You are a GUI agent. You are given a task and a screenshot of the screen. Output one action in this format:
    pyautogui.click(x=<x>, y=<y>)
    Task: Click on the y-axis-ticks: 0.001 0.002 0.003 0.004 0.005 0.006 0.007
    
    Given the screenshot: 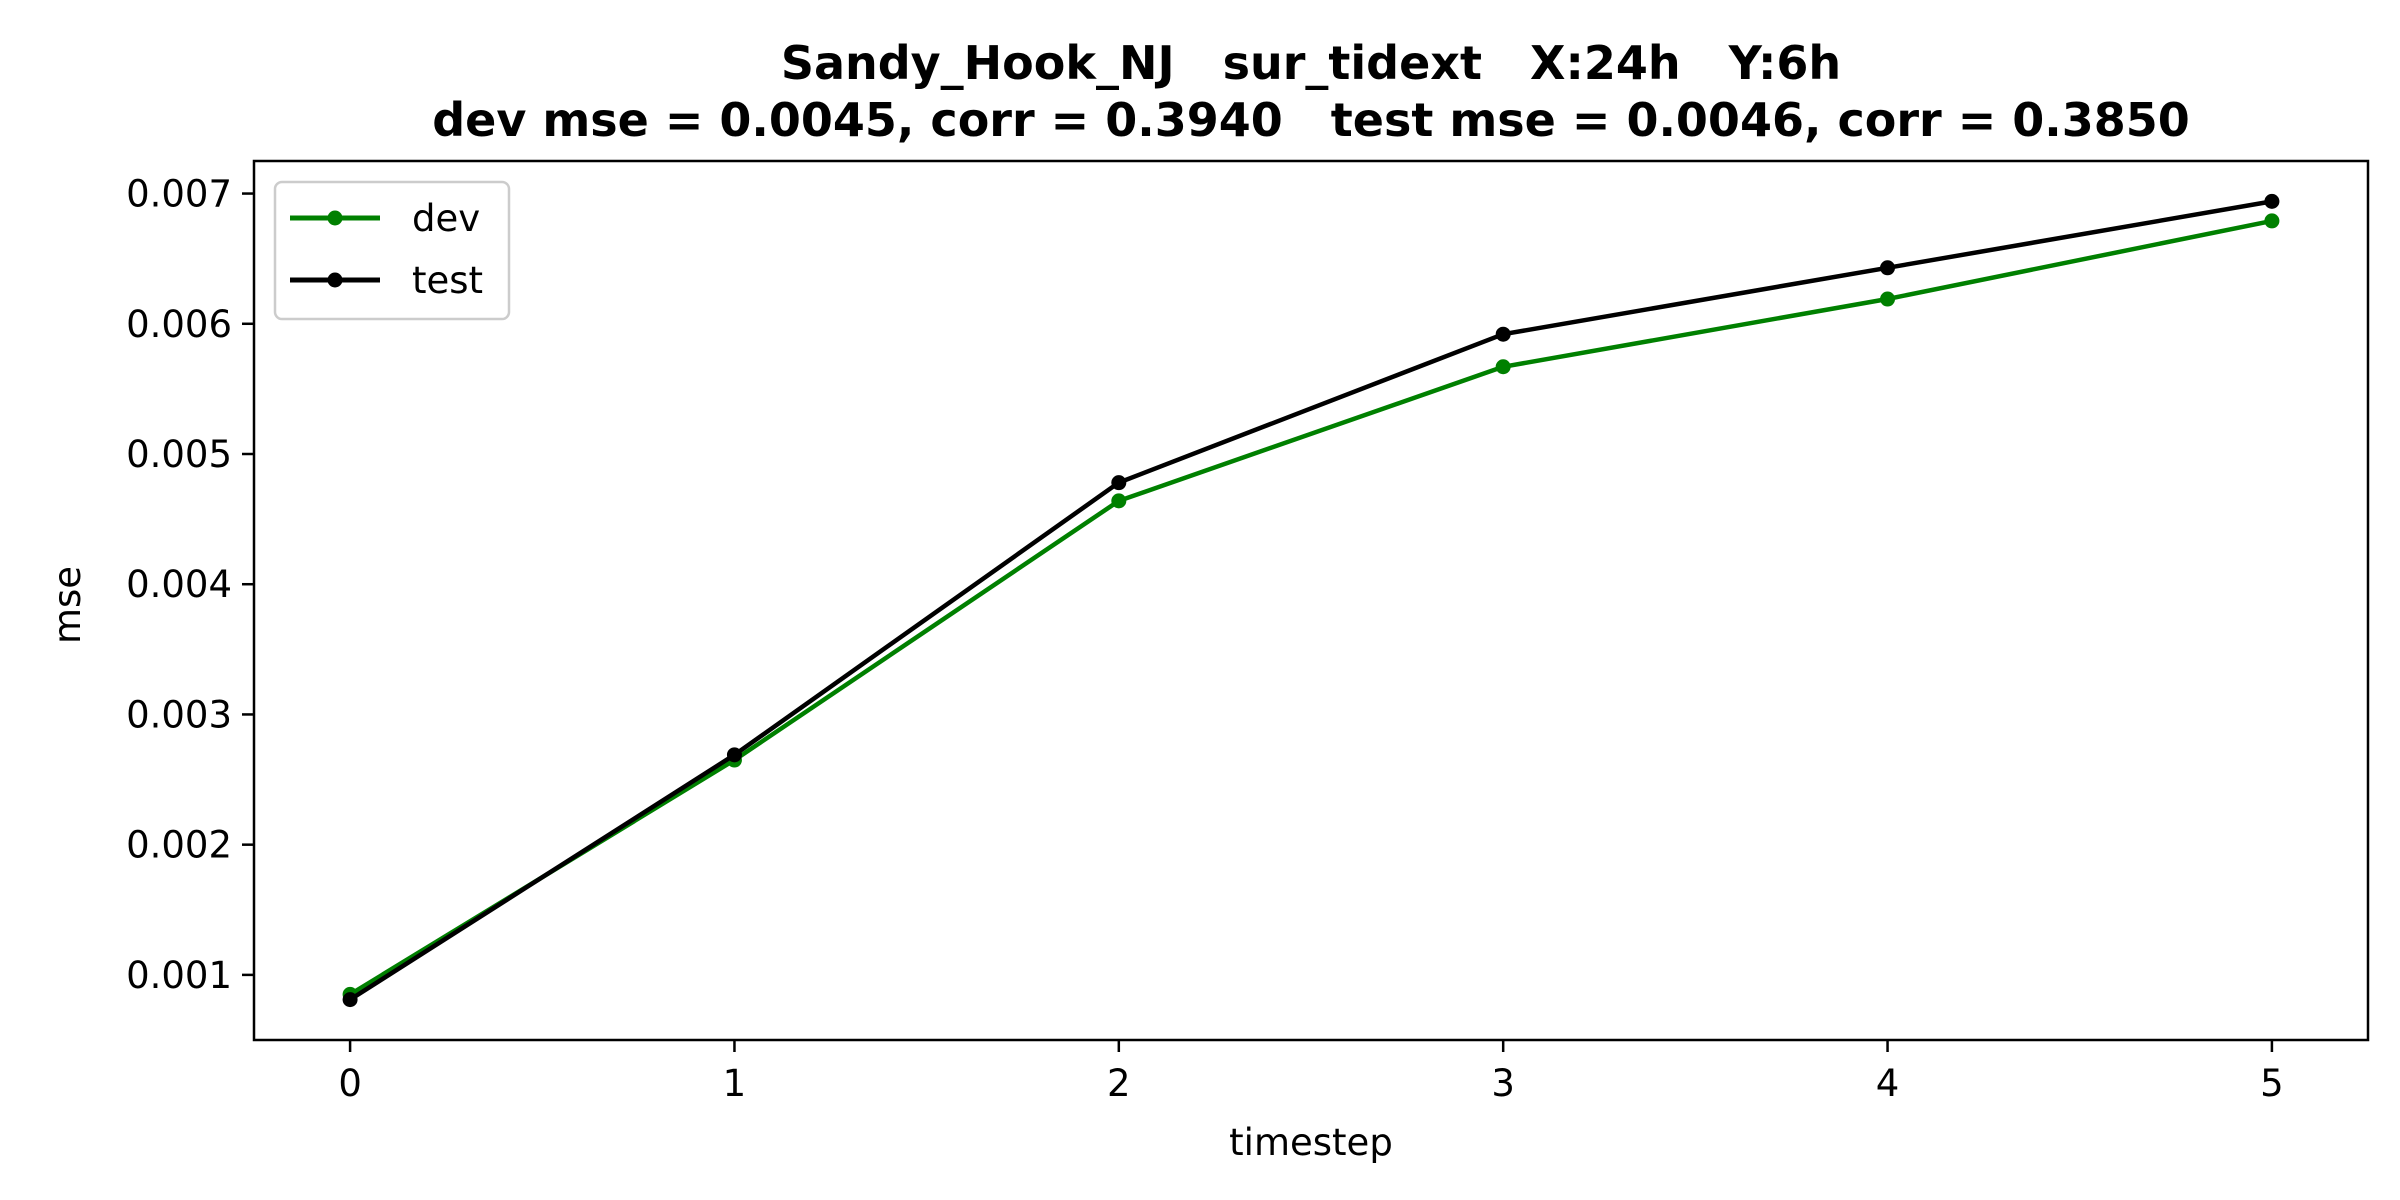 What is the action you would take?
    pyautogui.click(x=190, y=585)
    